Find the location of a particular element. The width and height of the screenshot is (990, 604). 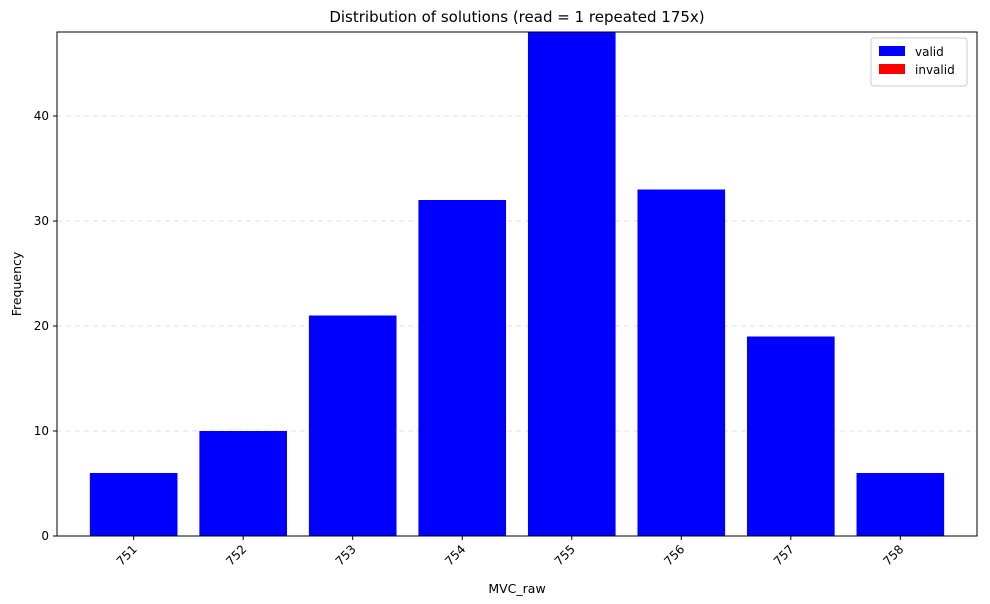

x-axis-label: MVC_raw is located at coordinates (516, 588).